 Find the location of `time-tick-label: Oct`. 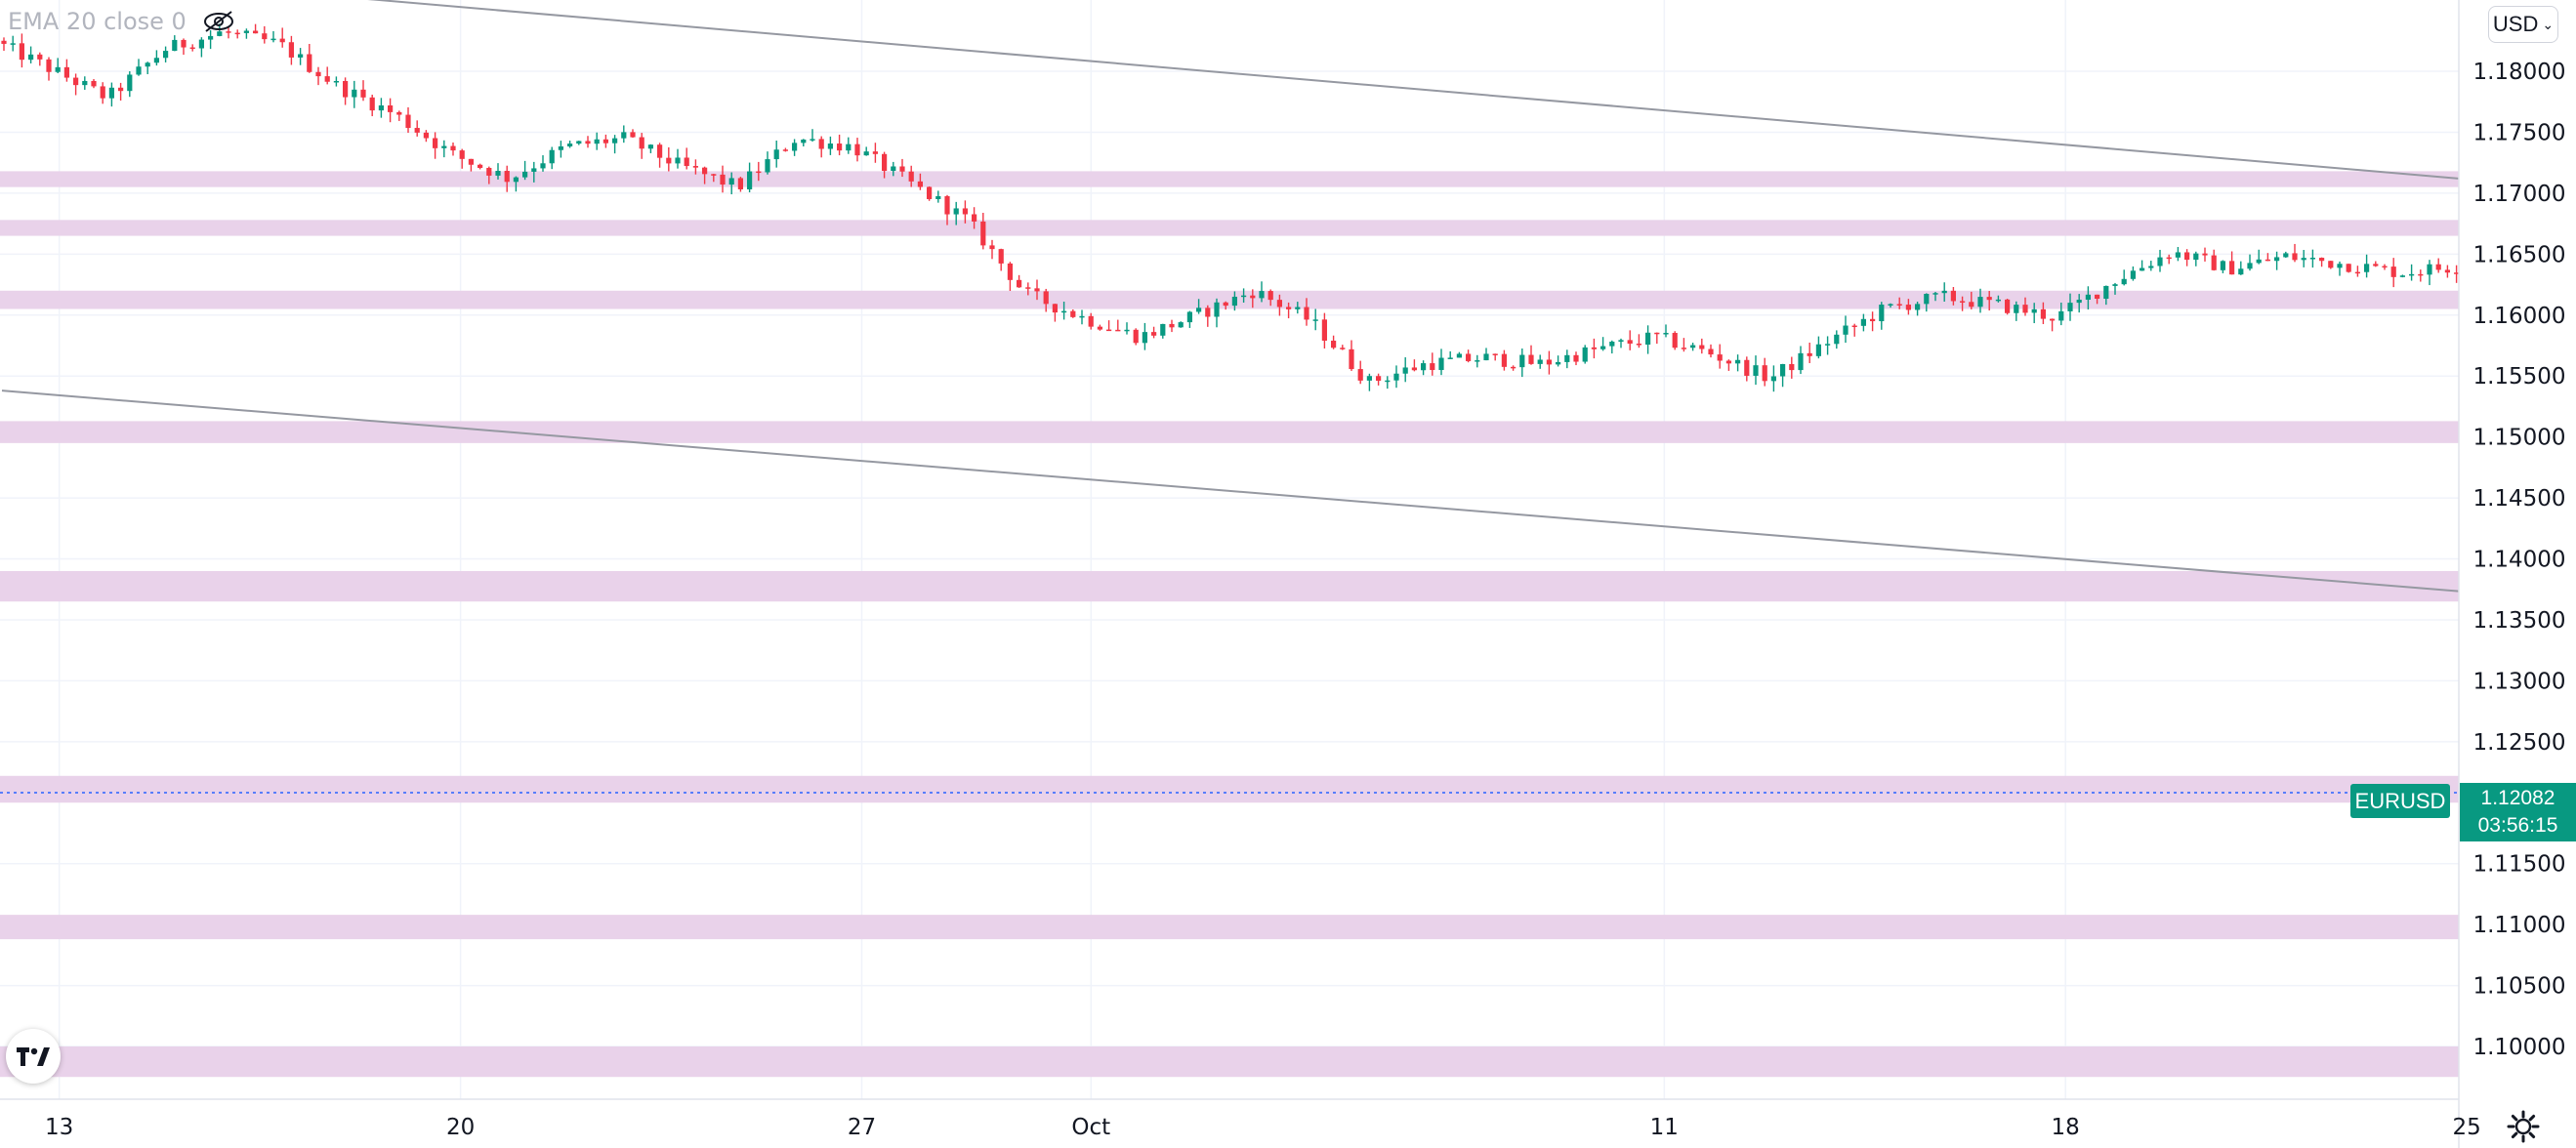

time-tick-label: Oct is located at coordinates (1090, 1127).